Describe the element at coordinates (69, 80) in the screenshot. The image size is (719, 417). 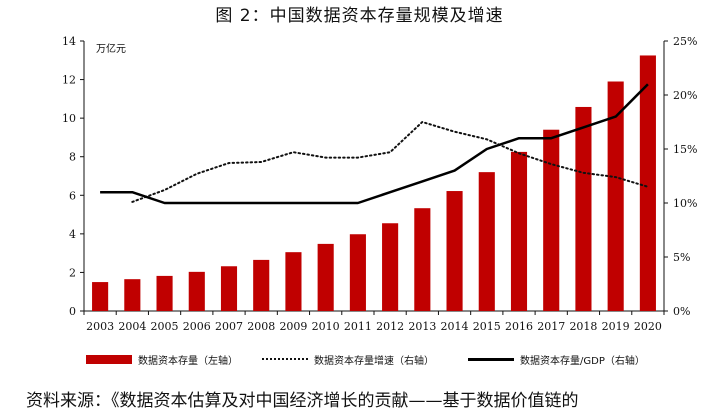
I see `left-tick-label: 12` at that location.